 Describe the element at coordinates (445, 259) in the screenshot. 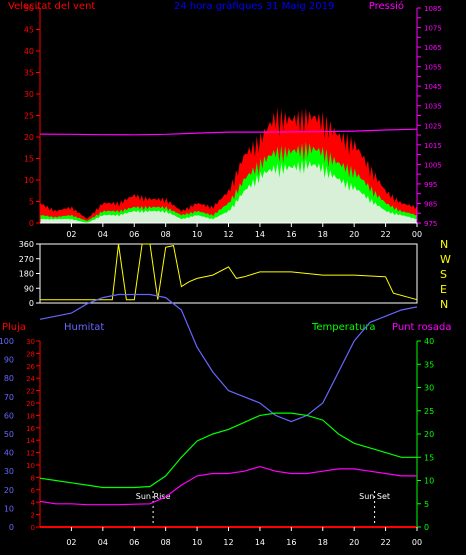

I see `compass-label: W` at that location.